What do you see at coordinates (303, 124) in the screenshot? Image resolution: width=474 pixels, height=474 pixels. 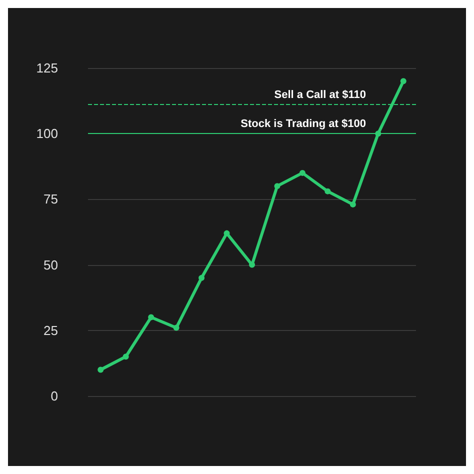 I see `ref-line-label: Stock is Trading at $100` at bounding box center [303, 124].